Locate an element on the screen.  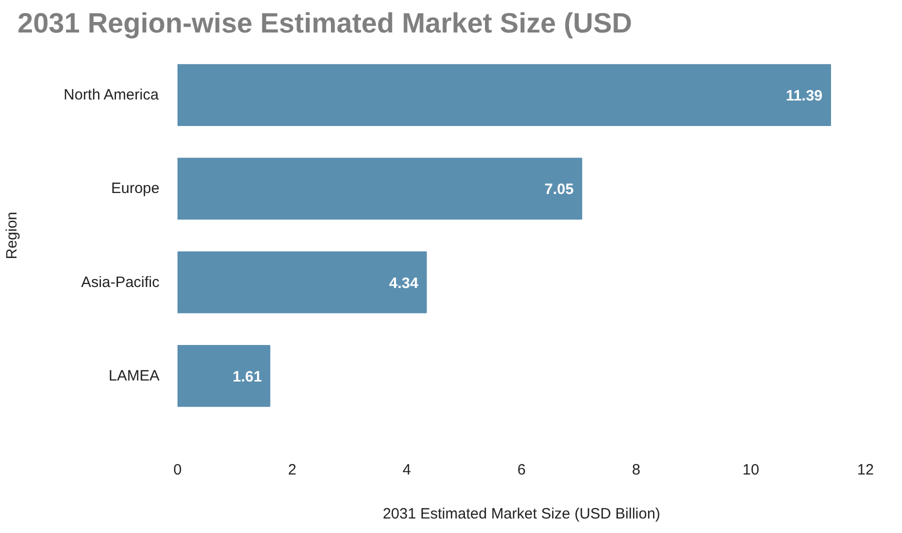
x-tick-label: 4 is located at coordinates (407, 470).